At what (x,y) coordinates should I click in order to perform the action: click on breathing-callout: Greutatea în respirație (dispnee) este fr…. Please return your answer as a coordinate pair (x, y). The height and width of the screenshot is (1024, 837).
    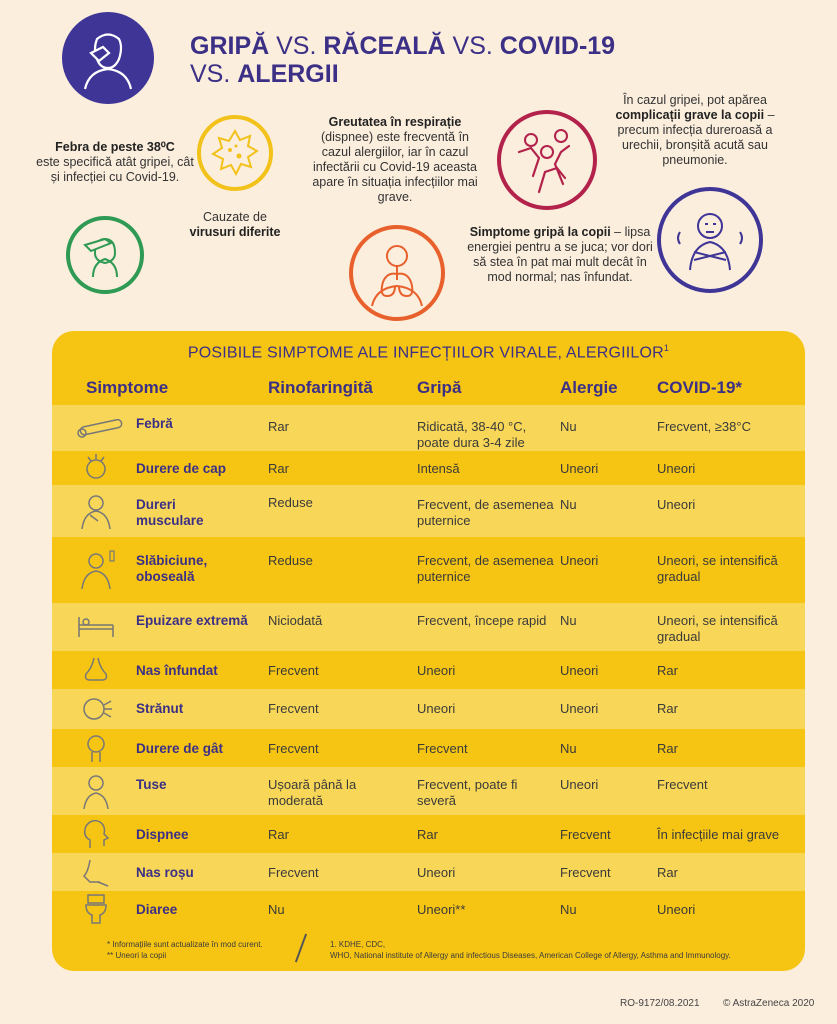
    Looking at the image, I should click on (395, 159).